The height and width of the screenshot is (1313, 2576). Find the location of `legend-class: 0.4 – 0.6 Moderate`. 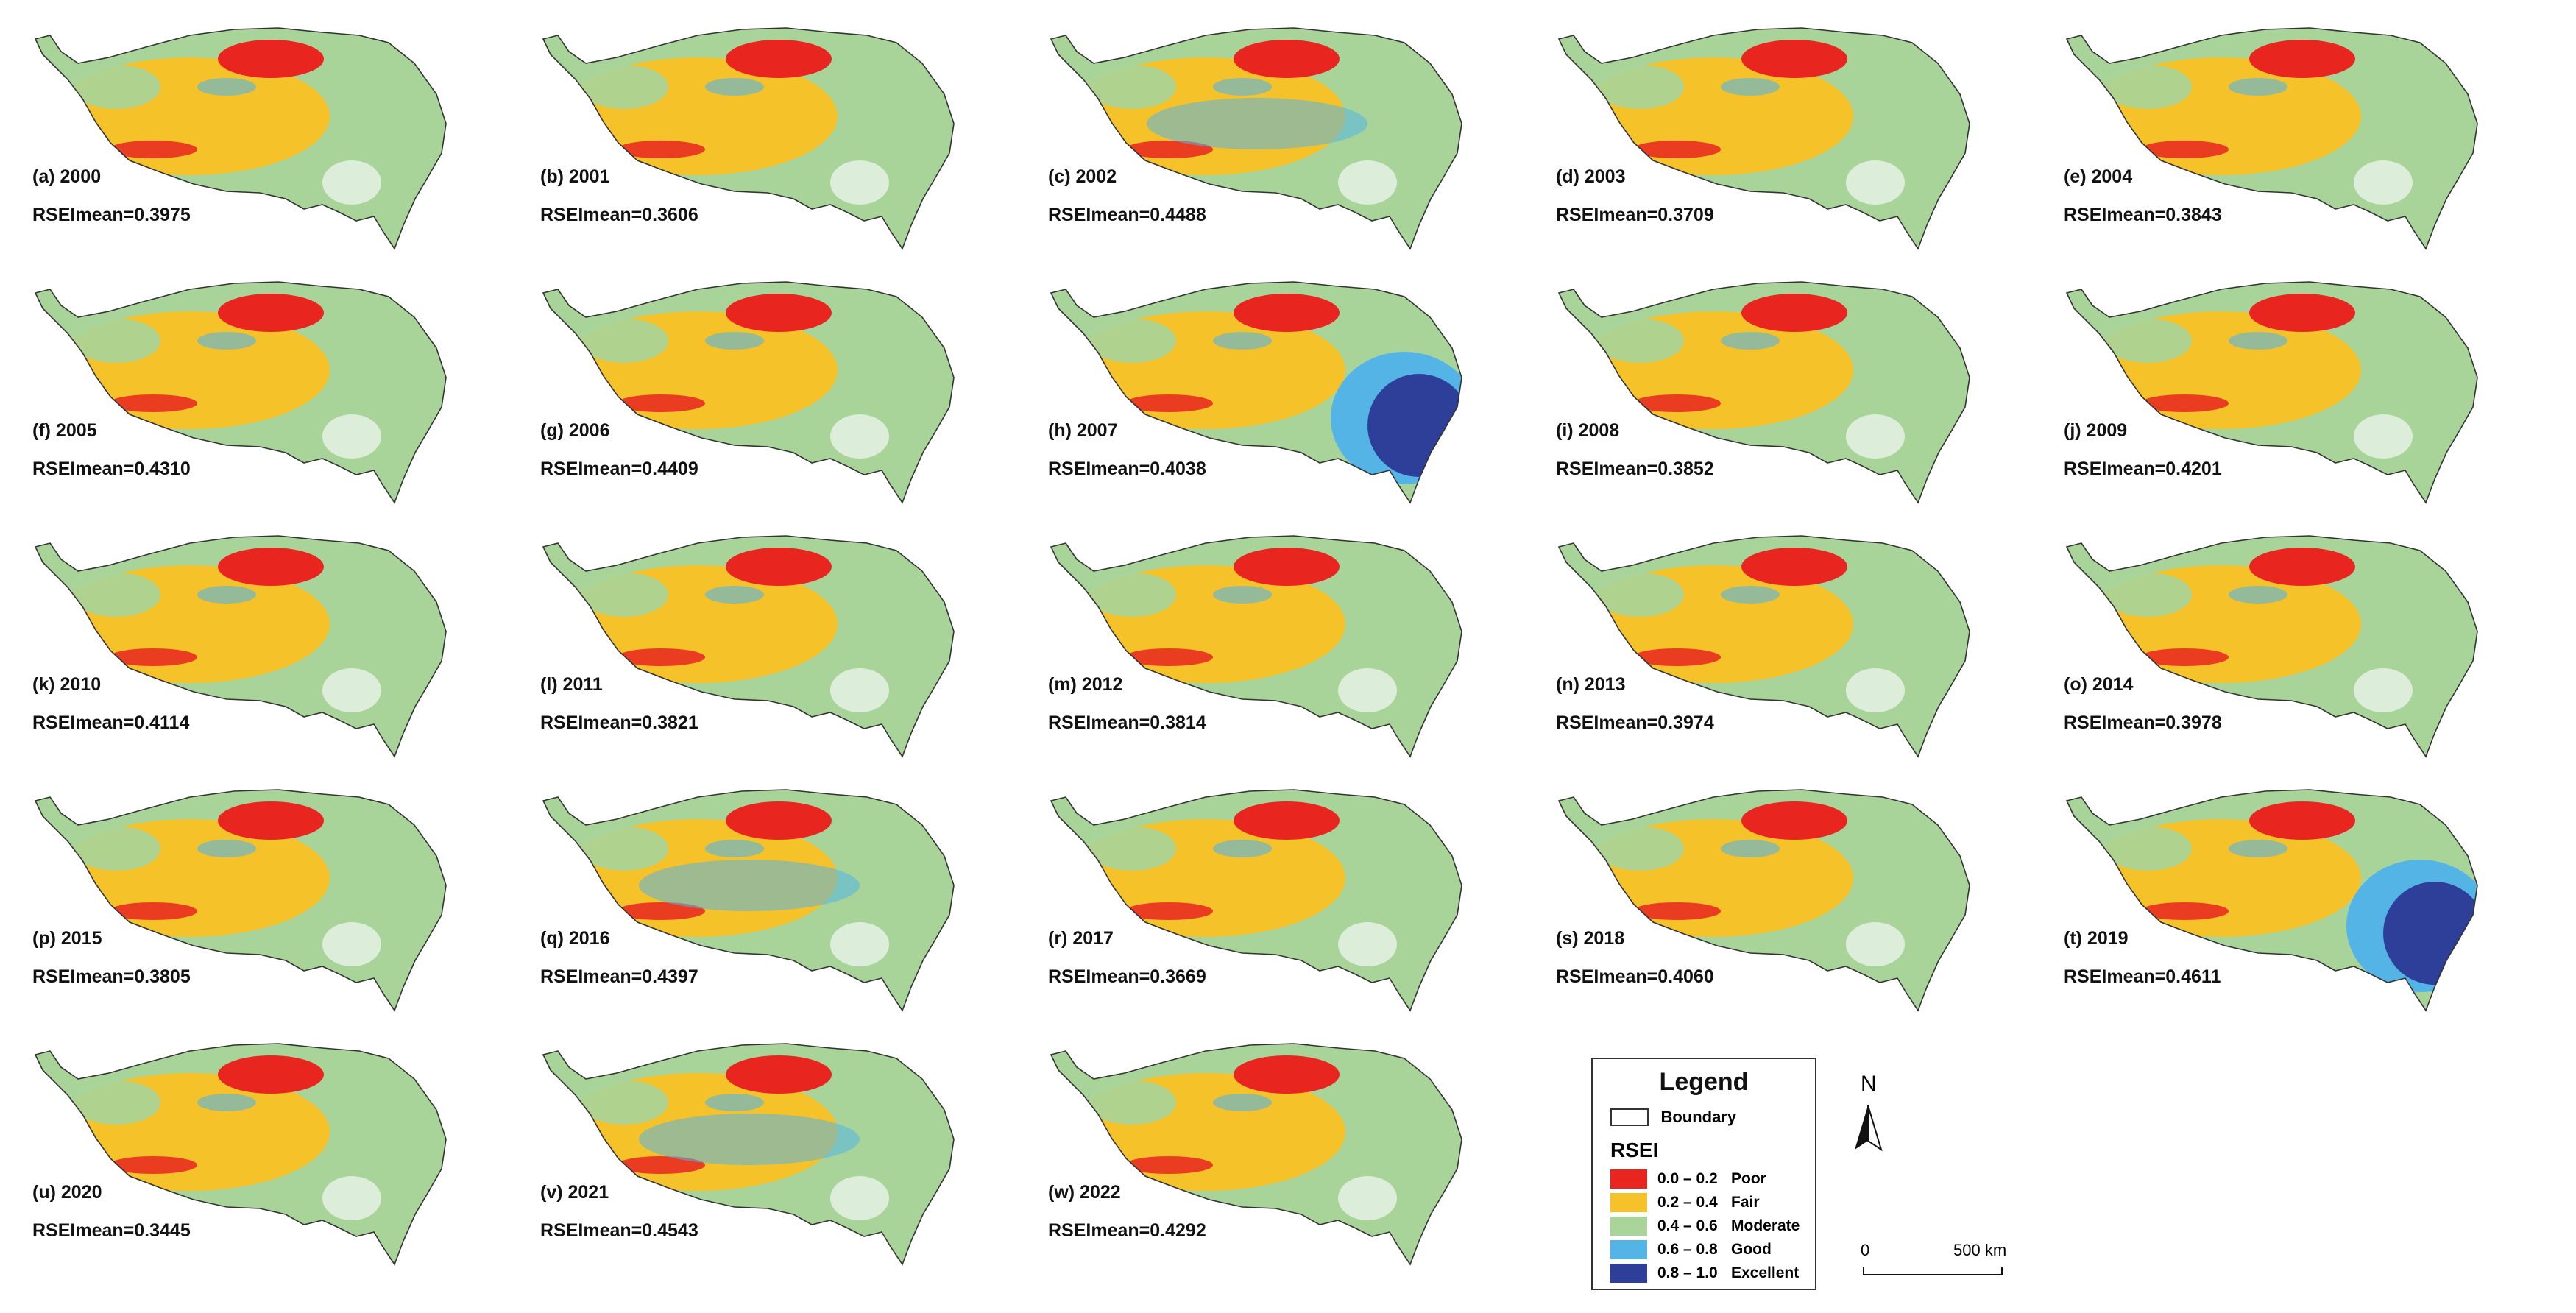

legend-class: 0.4 – 0.6 Moderate is located at coordinates (1705, 1227).